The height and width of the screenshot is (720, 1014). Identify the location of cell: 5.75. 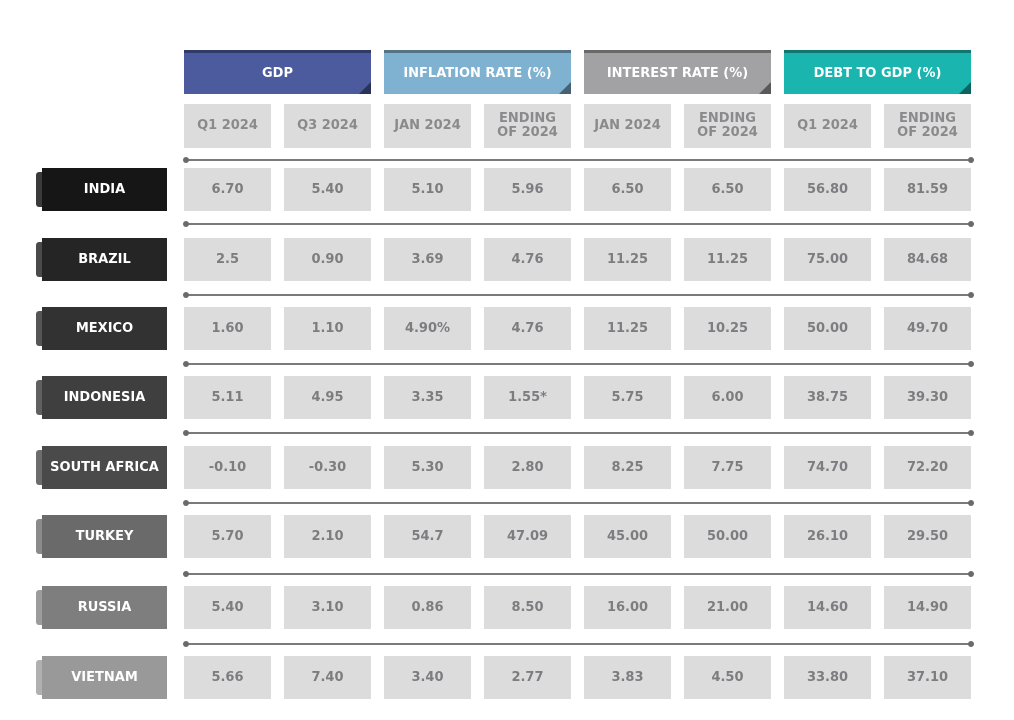
(627, 397).